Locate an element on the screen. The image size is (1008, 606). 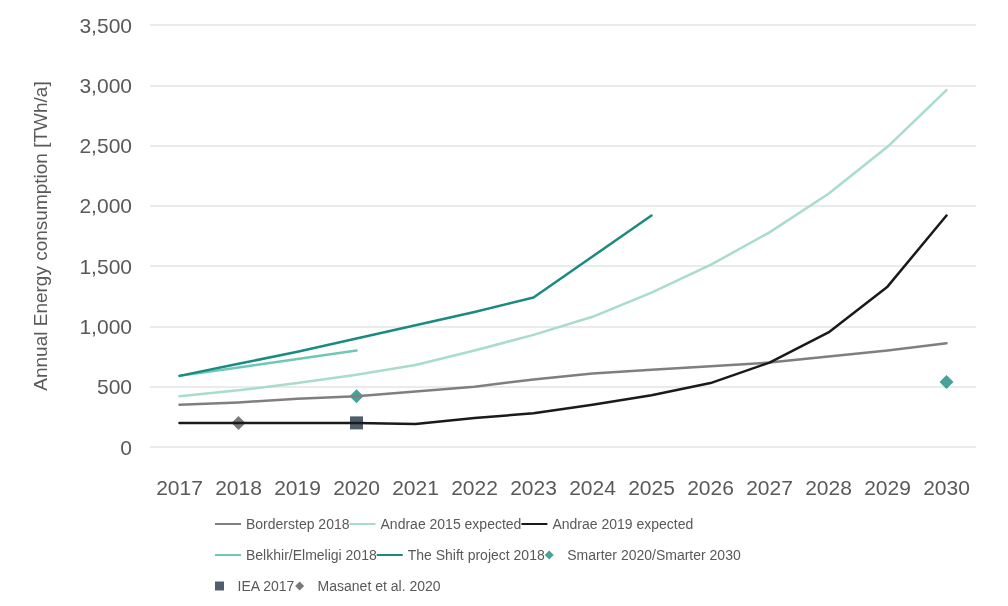
x-tick-label: 2022 is located at coordinates (474, 487).